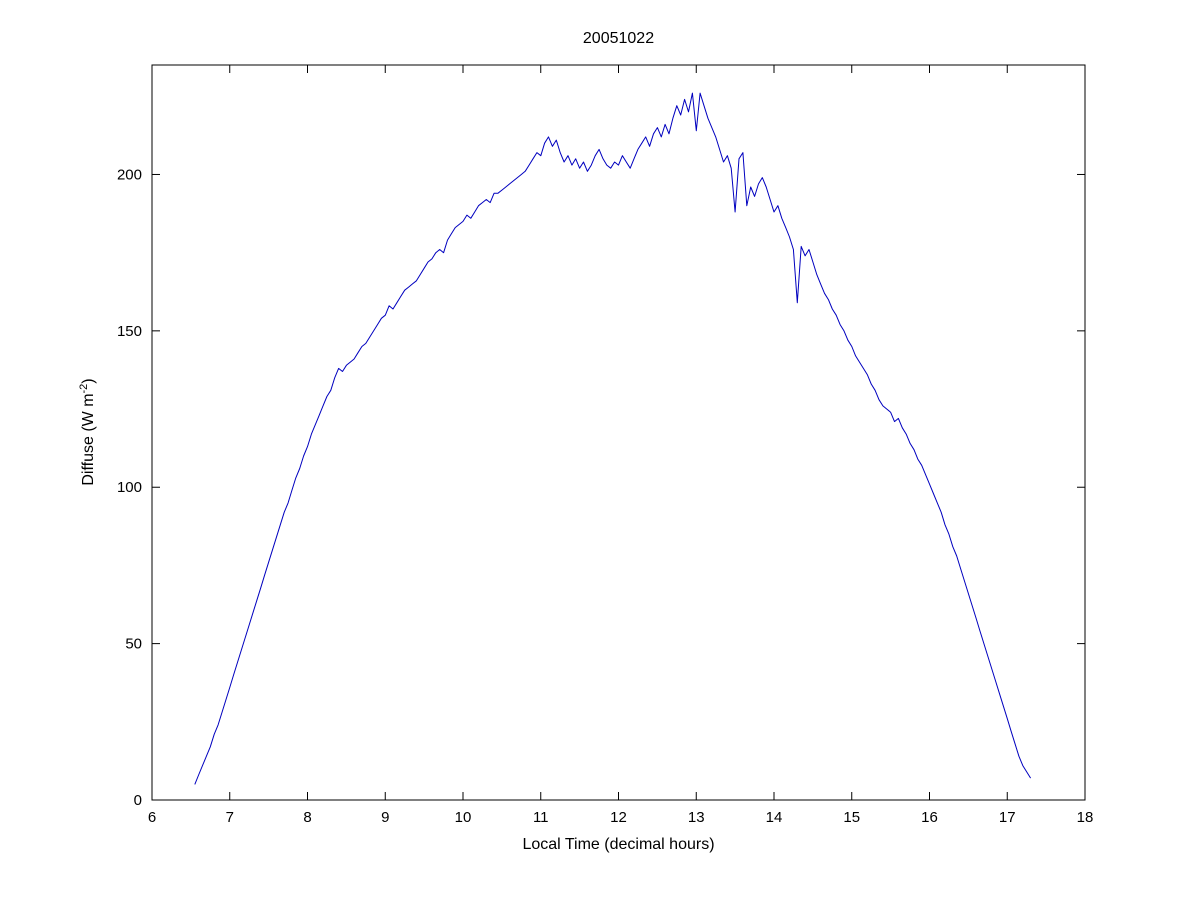 The width and height of the screenshot is (1200, 900). I want to click on x-axis-label: Local Time (decimal hours), so click(618, 844).